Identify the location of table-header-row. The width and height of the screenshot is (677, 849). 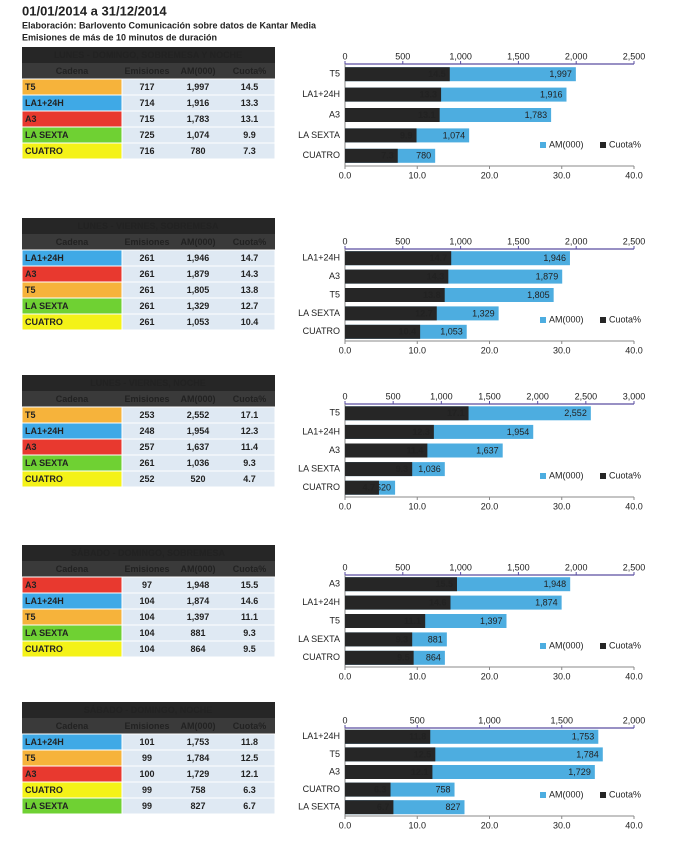
(148, 569).